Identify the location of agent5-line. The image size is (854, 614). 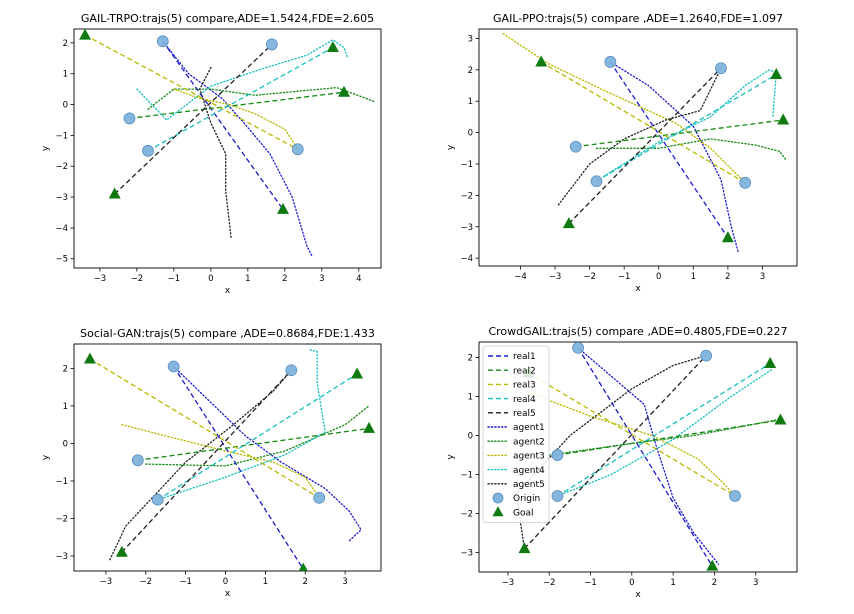
(200, 465).